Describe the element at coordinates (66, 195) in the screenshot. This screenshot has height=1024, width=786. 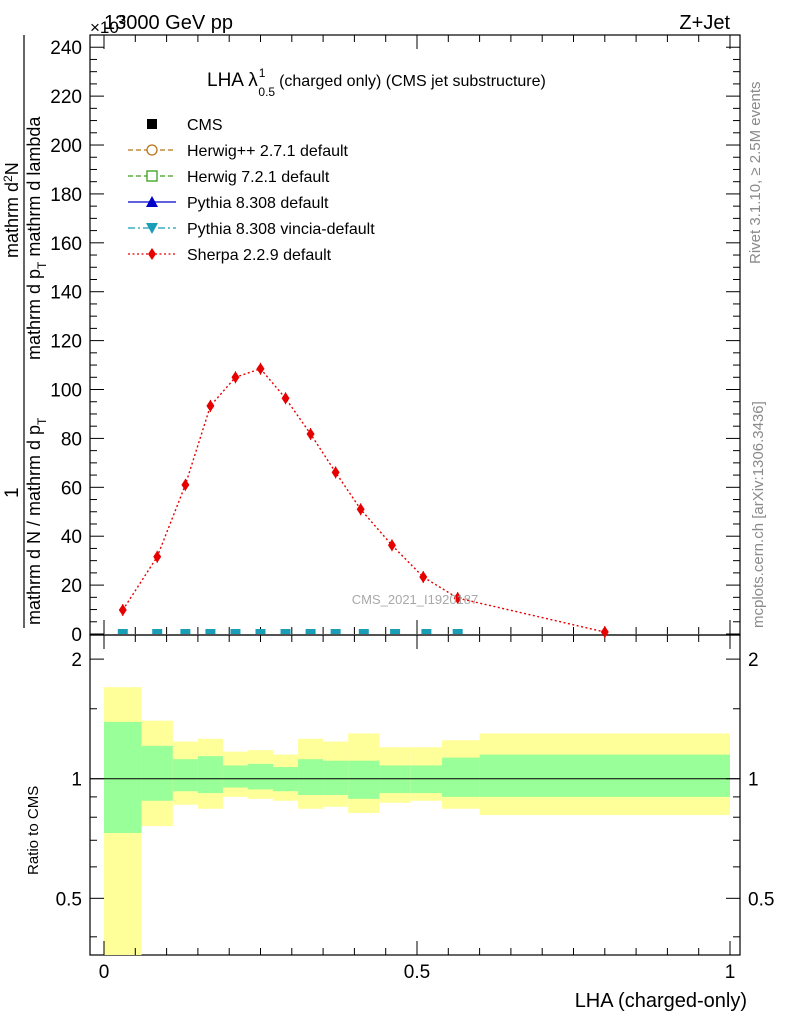
I see `y-tick-label: 180` at that location.